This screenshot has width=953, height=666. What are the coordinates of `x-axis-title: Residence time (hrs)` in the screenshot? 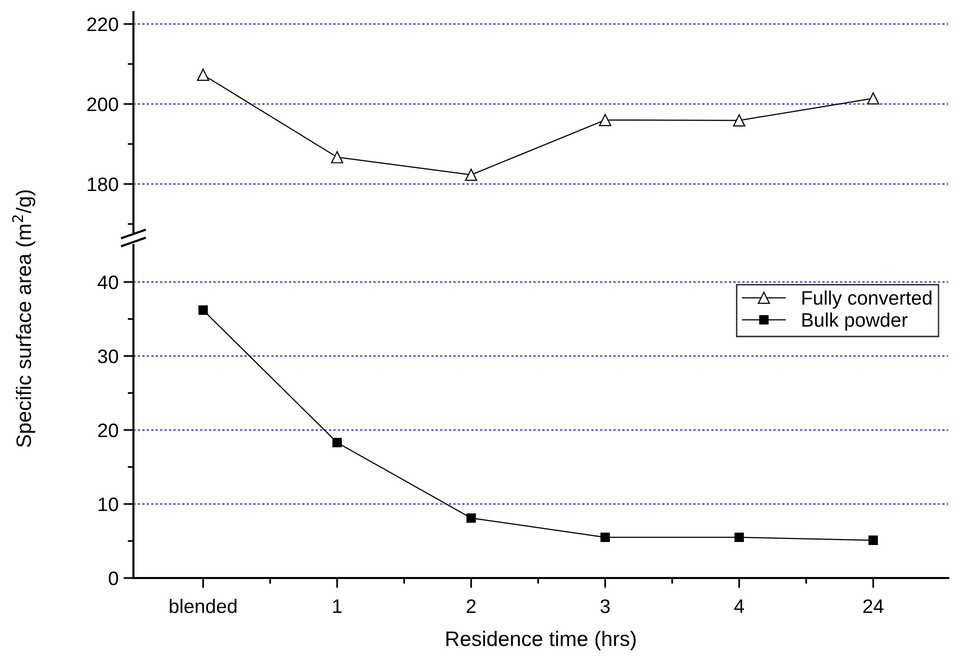 It's located at (541, 640).